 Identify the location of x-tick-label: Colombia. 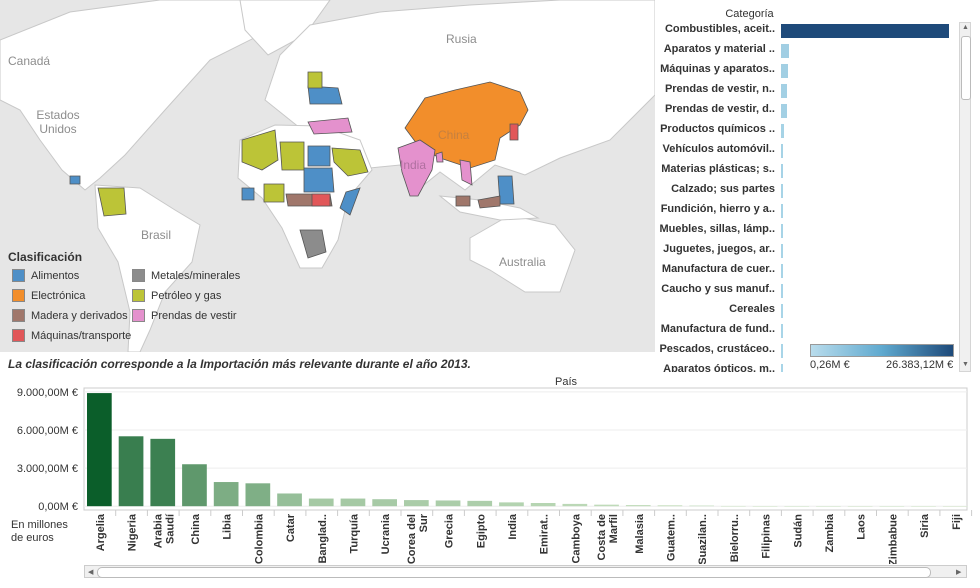
(259, 538).